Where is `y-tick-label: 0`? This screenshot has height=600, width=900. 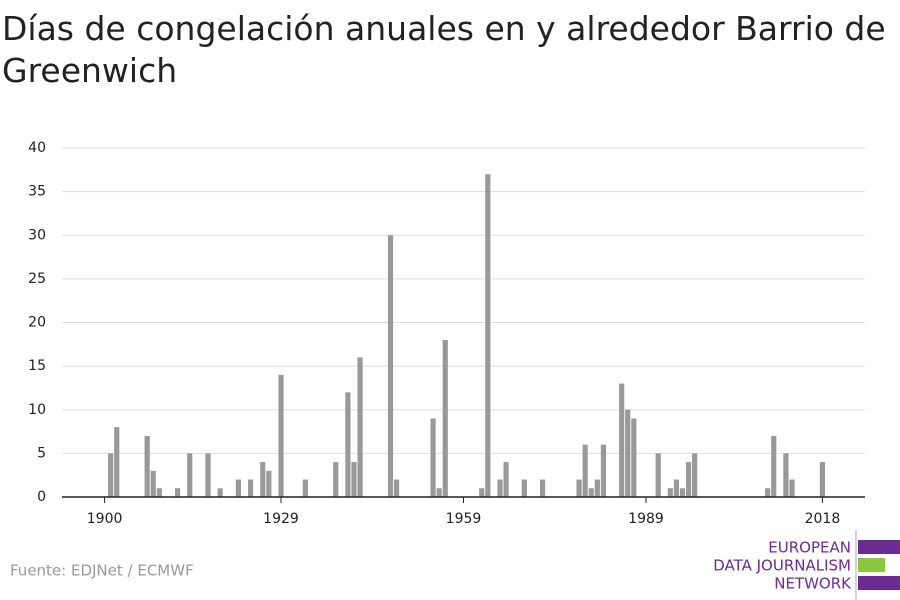
y-tick-label: 0 is located at coordinates (41, 497).